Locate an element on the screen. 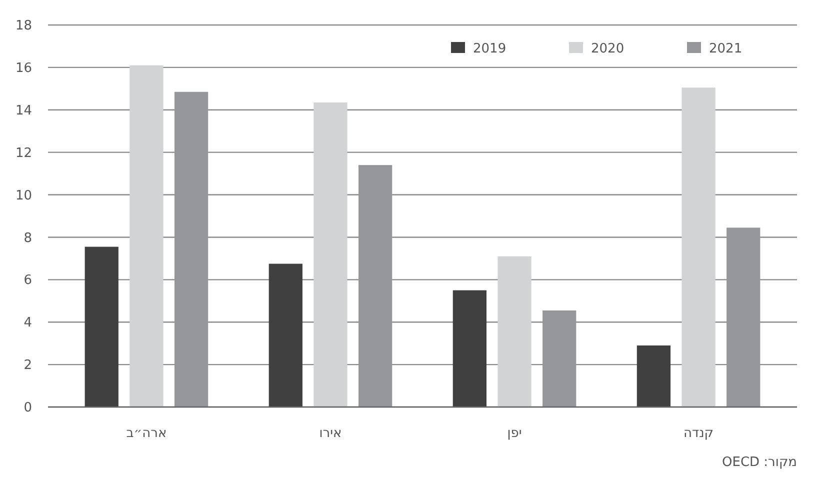 The image size is (822, 478). y-tick-label: 10 is located at coordinates (23, 196).